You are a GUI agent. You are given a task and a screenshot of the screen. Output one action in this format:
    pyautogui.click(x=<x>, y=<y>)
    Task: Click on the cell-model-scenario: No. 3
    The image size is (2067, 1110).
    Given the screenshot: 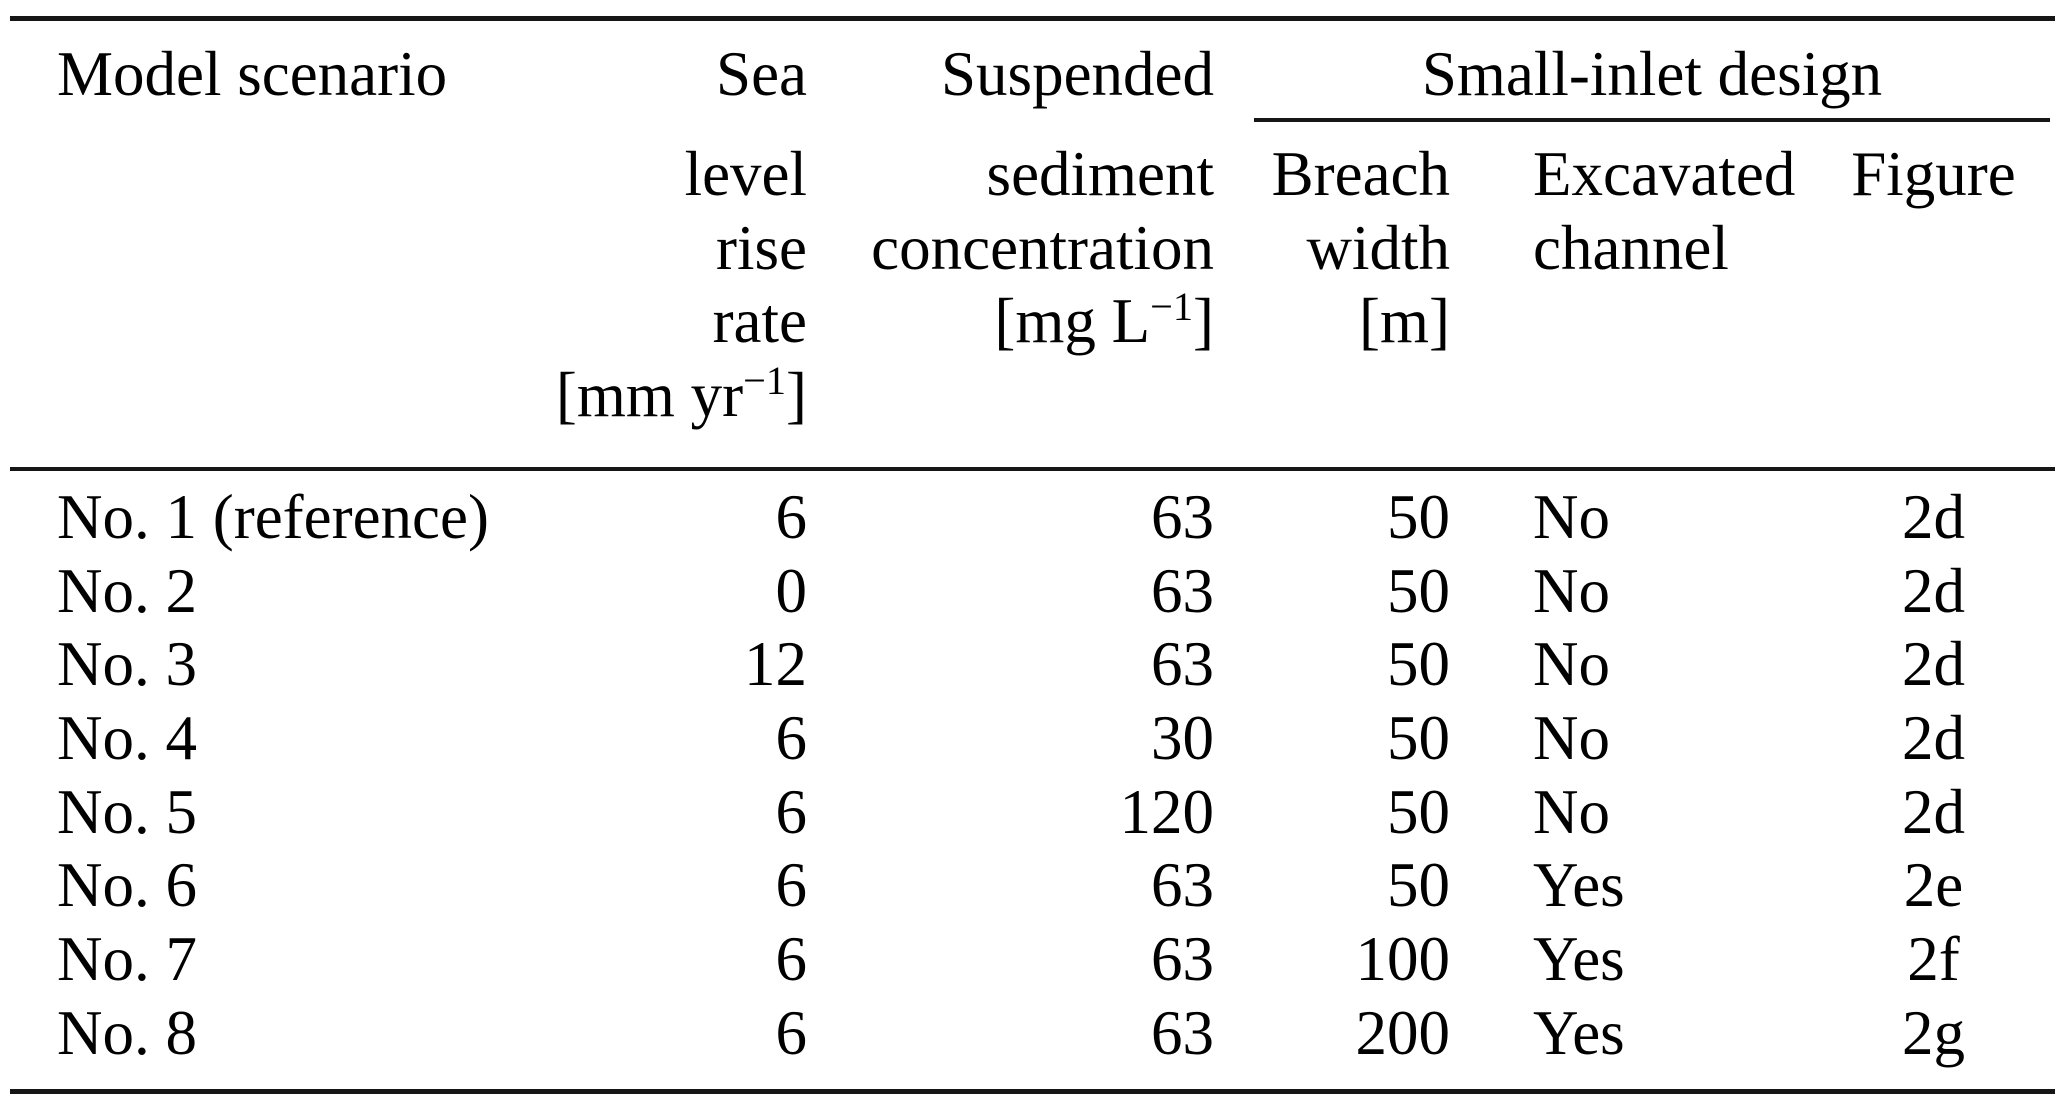 What is the action you would take?
    pyautogui.click(x=127, y=664)
    